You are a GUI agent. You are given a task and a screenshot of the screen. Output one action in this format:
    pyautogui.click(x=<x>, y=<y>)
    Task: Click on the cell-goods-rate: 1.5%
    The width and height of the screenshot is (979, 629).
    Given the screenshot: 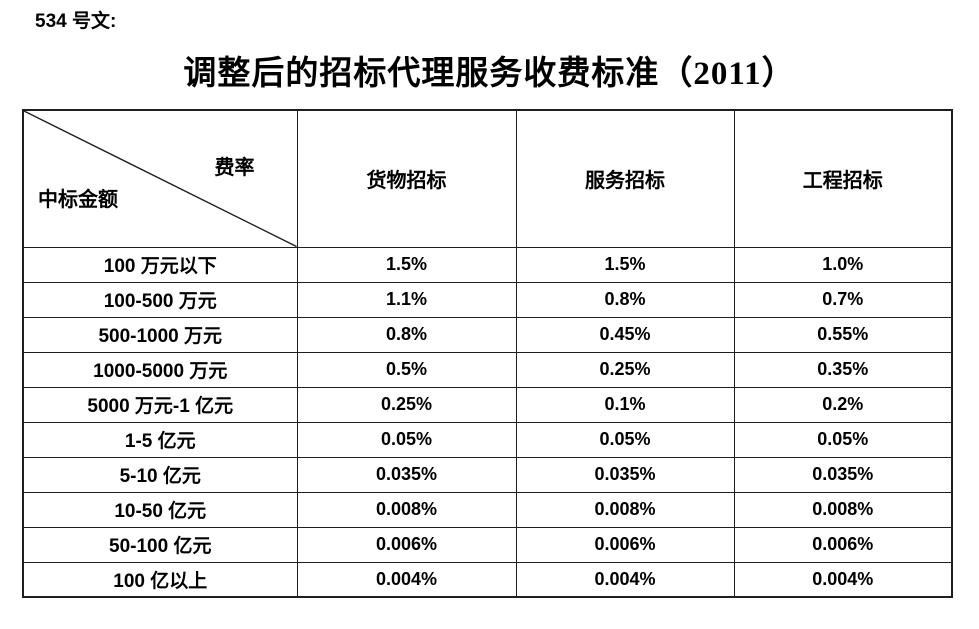 What is the action you would take?
    pyautogui.click(x=406, y=264)
    